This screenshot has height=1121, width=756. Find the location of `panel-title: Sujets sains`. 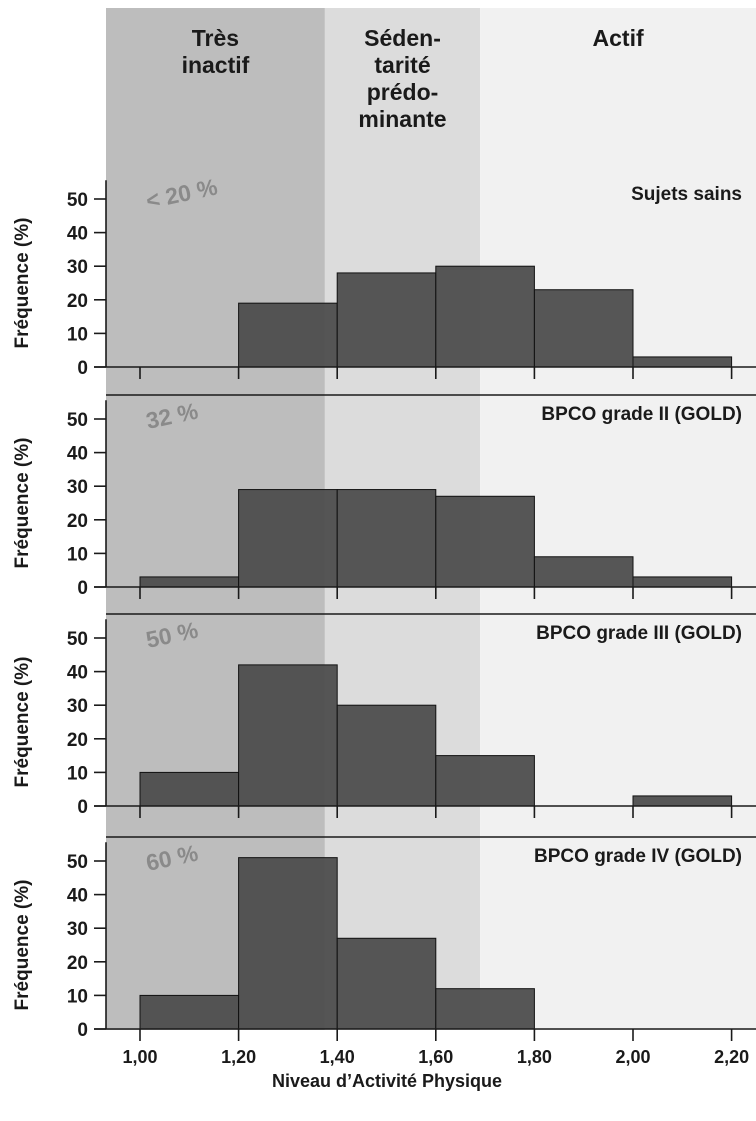

panel-title: Sujets sains is located at coordinates (686, 194).